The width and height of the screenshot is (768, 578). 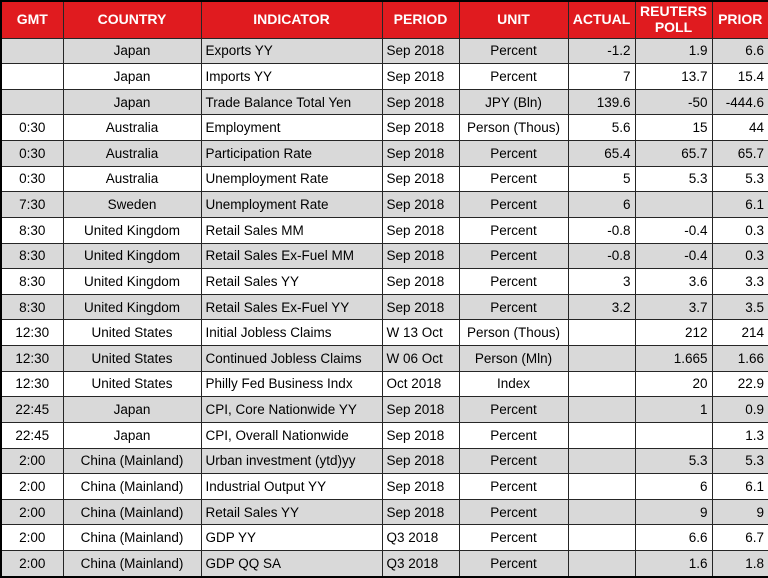 What do you see at coordinates (601, 76) in the screenshot?
I see `cell-actual: 7` at bounding box center [601, 76].